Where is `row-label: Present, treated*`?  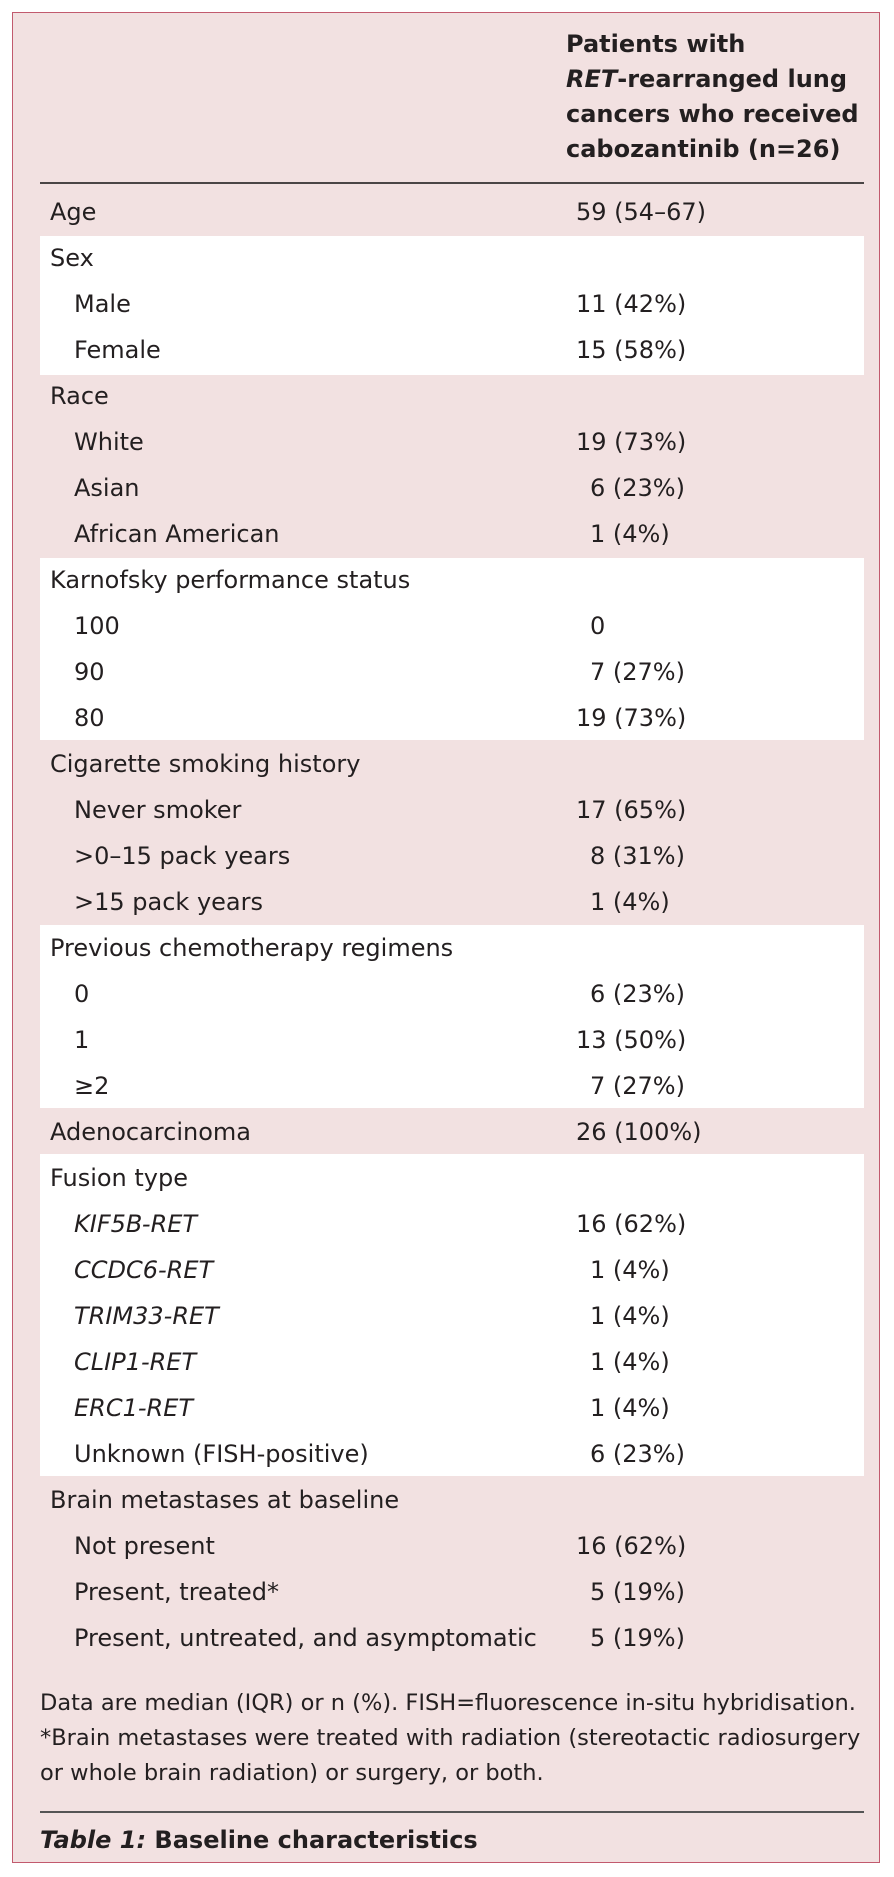 row-label: Present, treated* is located at coordinates (176, 1592).